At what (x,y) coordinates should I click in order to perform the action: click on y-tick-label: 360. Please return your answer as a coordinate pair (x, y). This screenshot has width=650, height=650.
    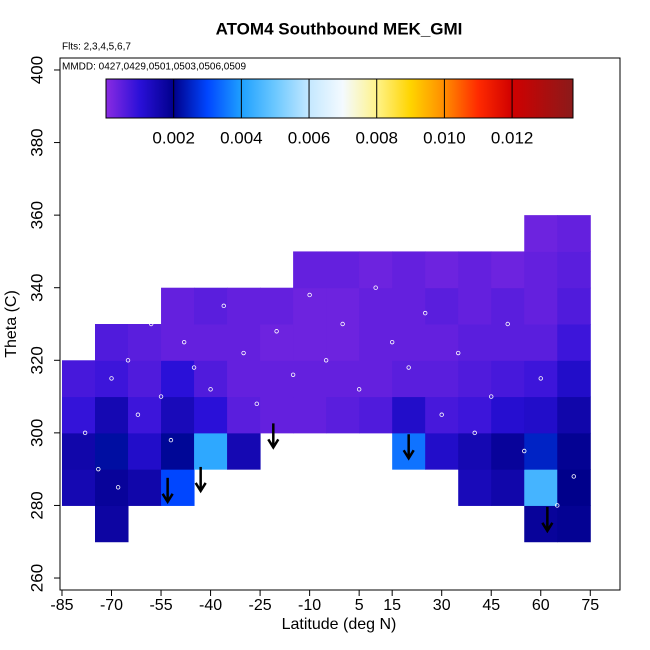
    Looking at the image, I should click on (36, 215).